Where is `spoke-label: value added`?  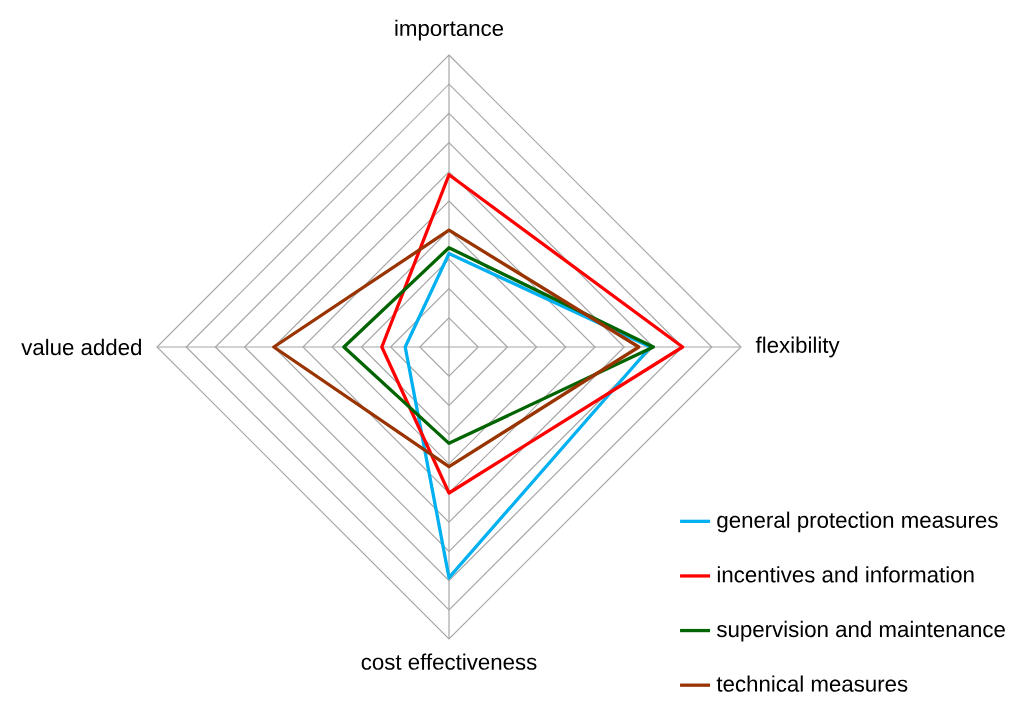
spoke-label: value added is located at coordinates (81, 347).